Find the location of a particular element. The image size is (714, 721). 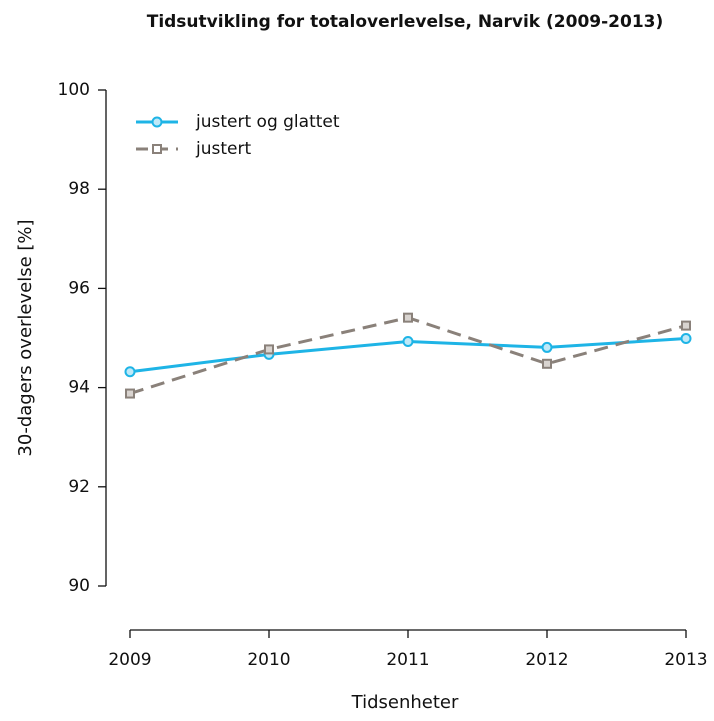

series-line is located at coordinates (408, 355).